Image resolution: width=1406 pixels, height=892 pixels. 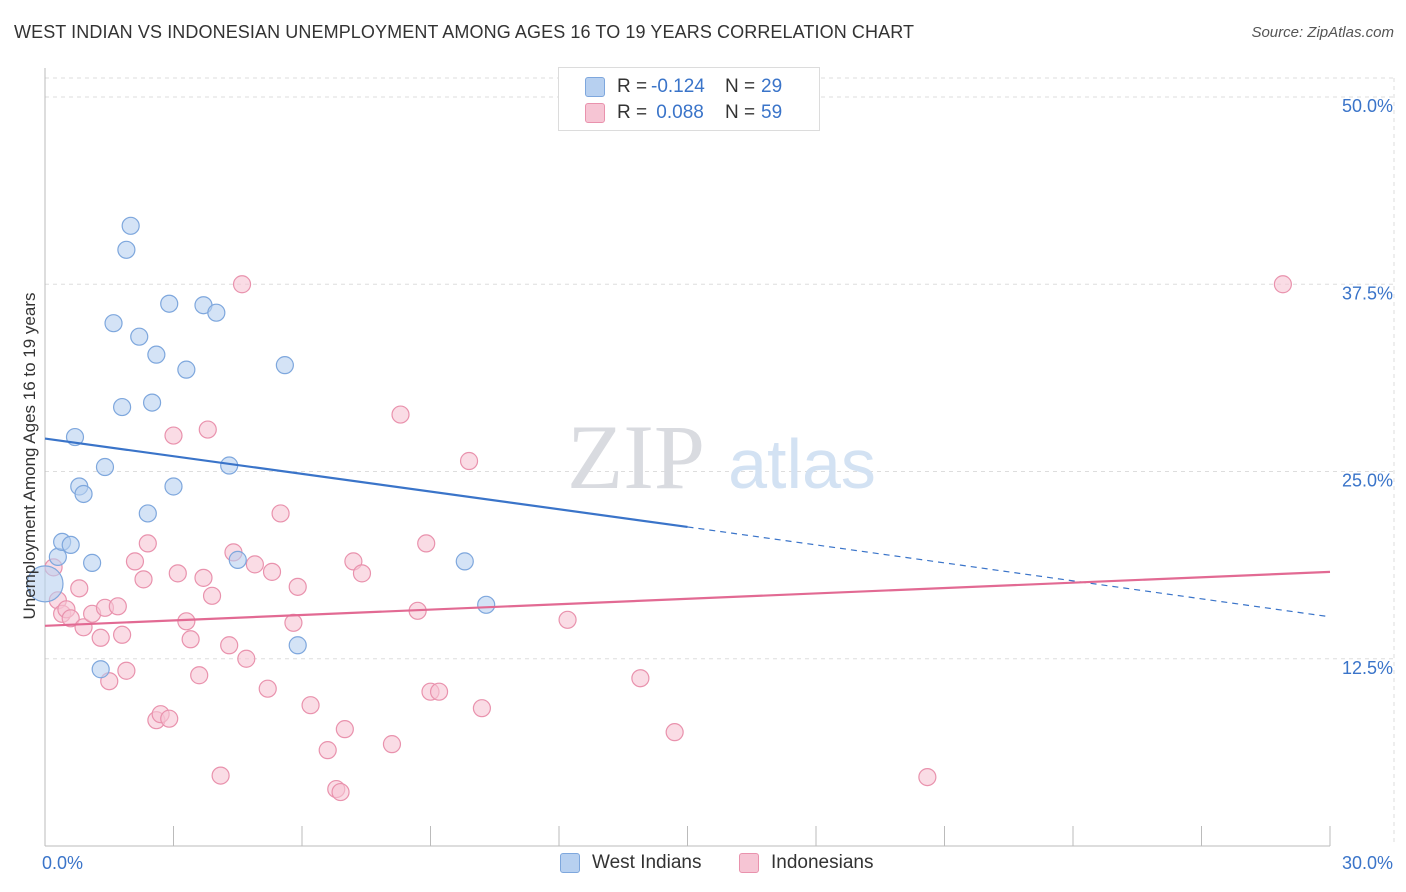 I want to click on source-label: Source: ZipAtlas.com, so click(x=1322, y=32).